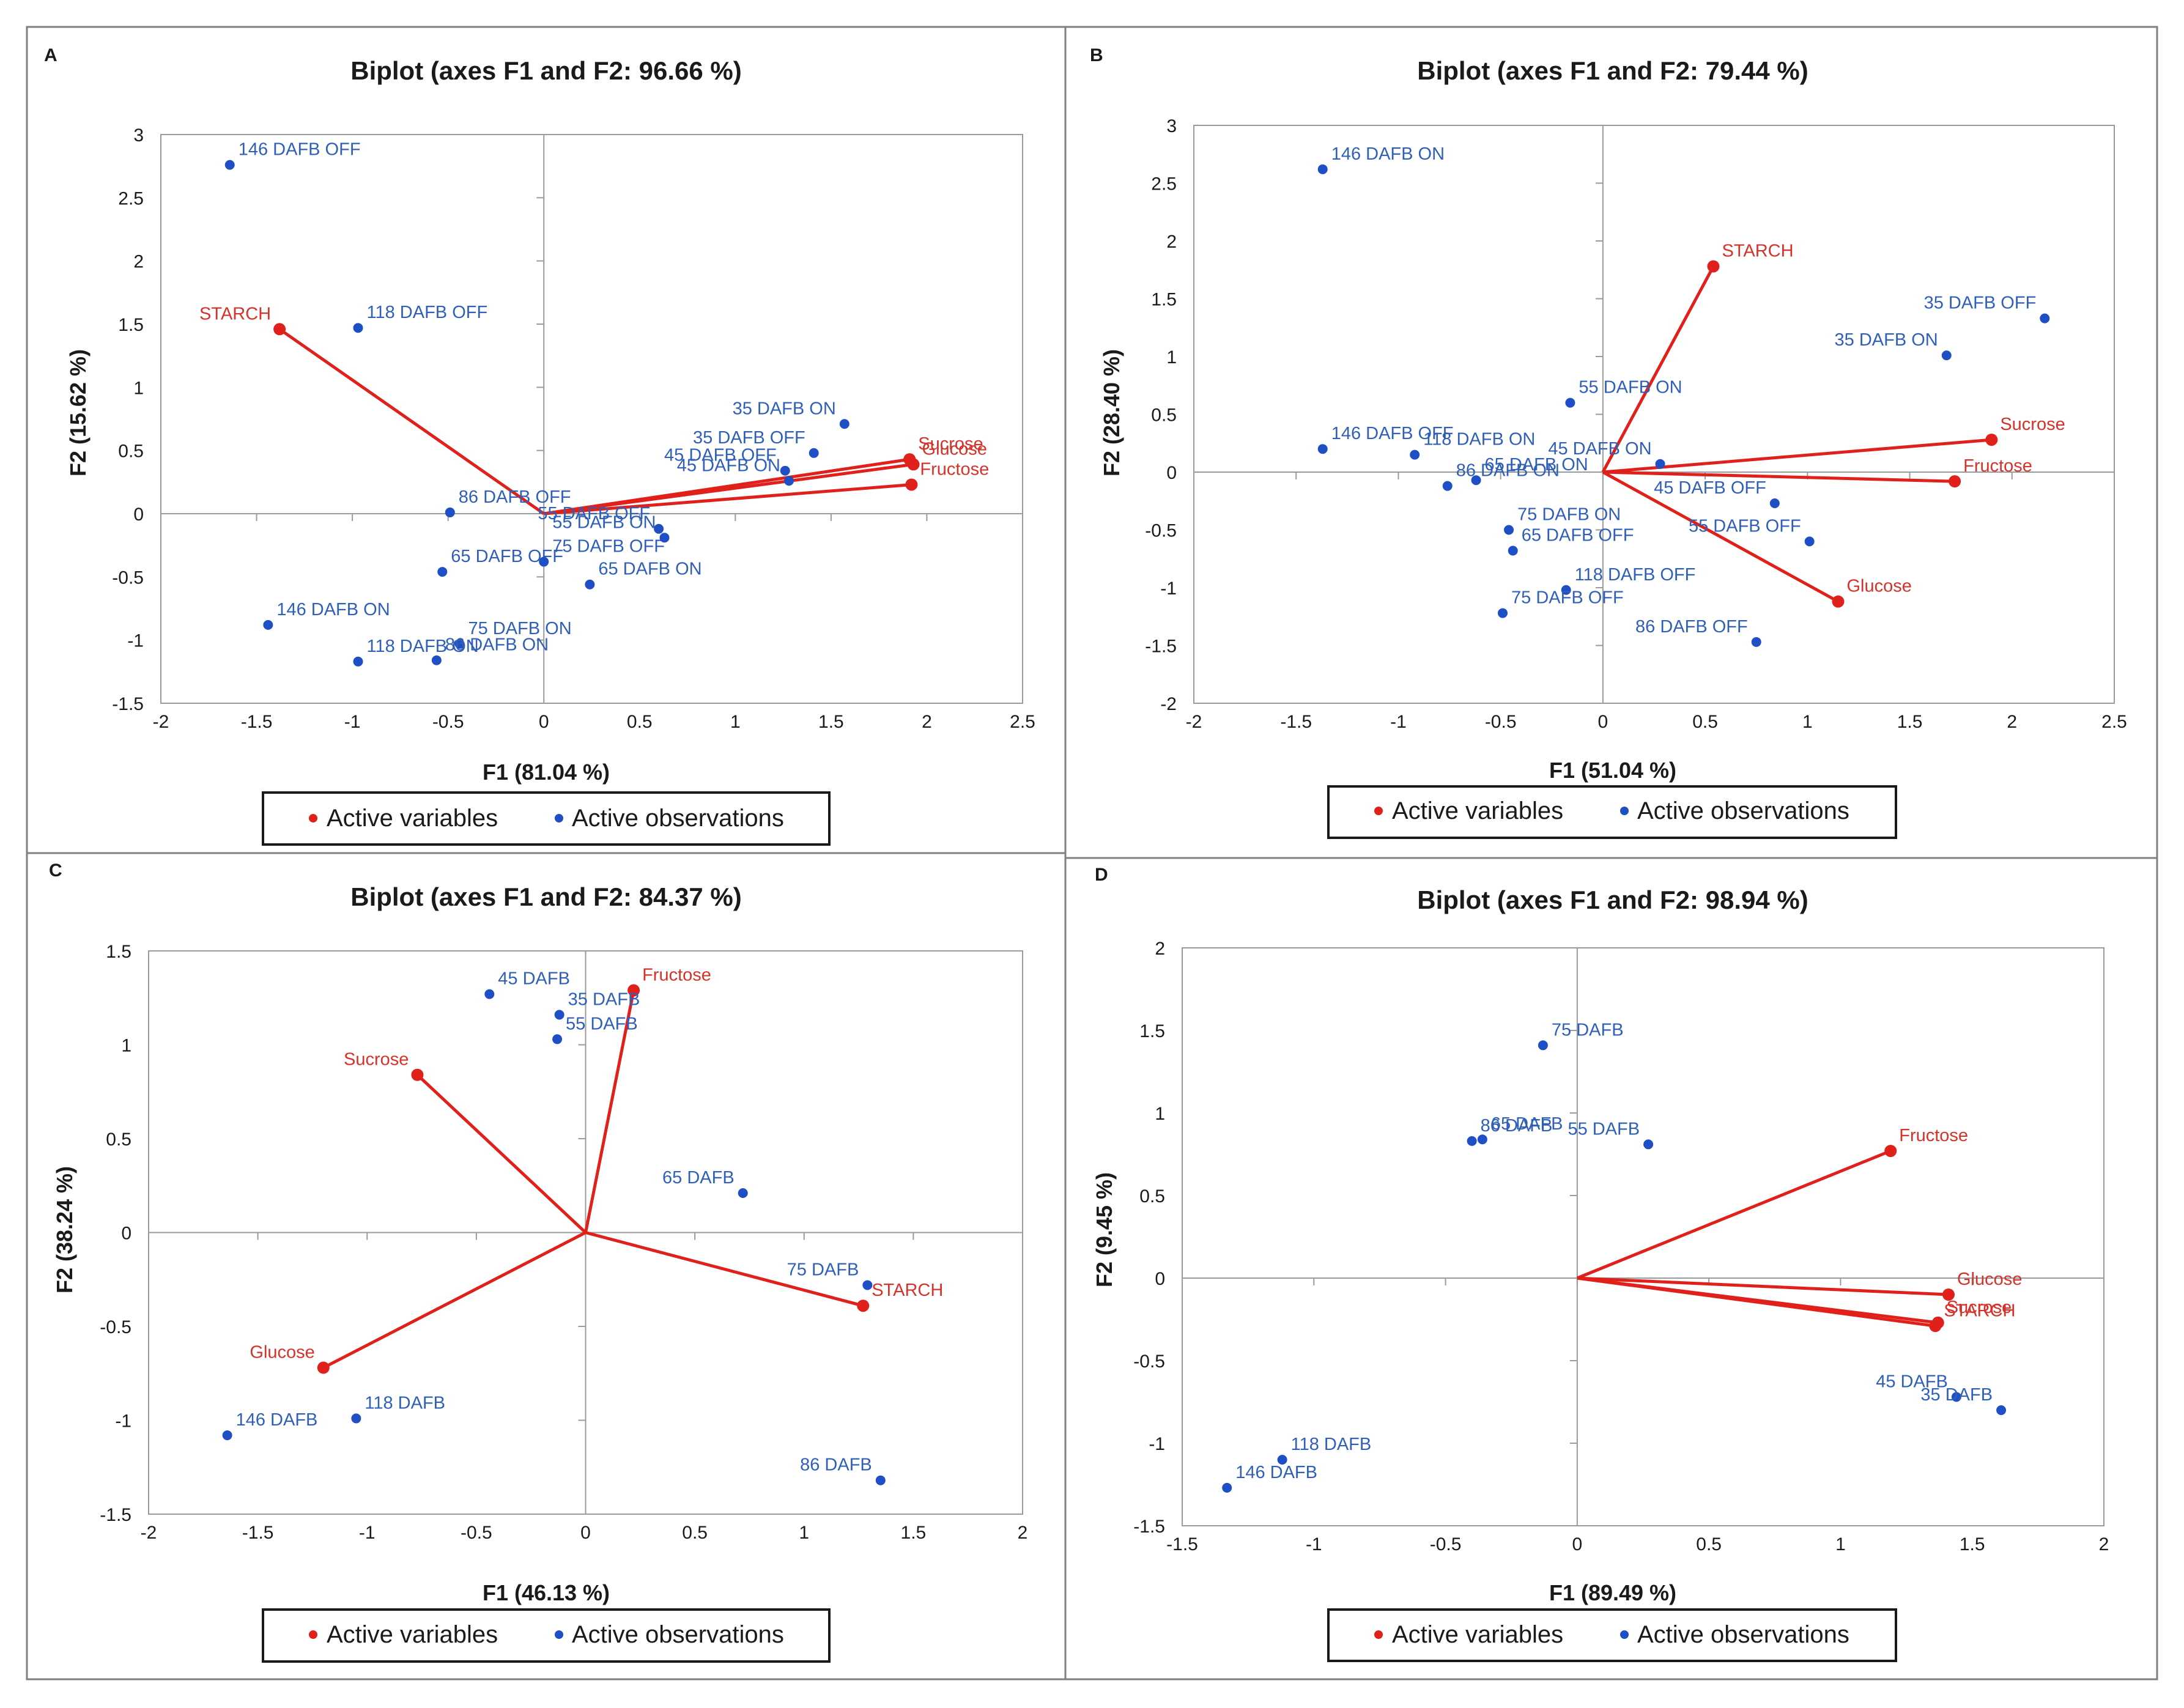 The height and width of the screenshot is (1708, 2184). Describe the element at coordinates (448, 722) in the screenshot. I see `x-tick-label: -0.5` at that location.